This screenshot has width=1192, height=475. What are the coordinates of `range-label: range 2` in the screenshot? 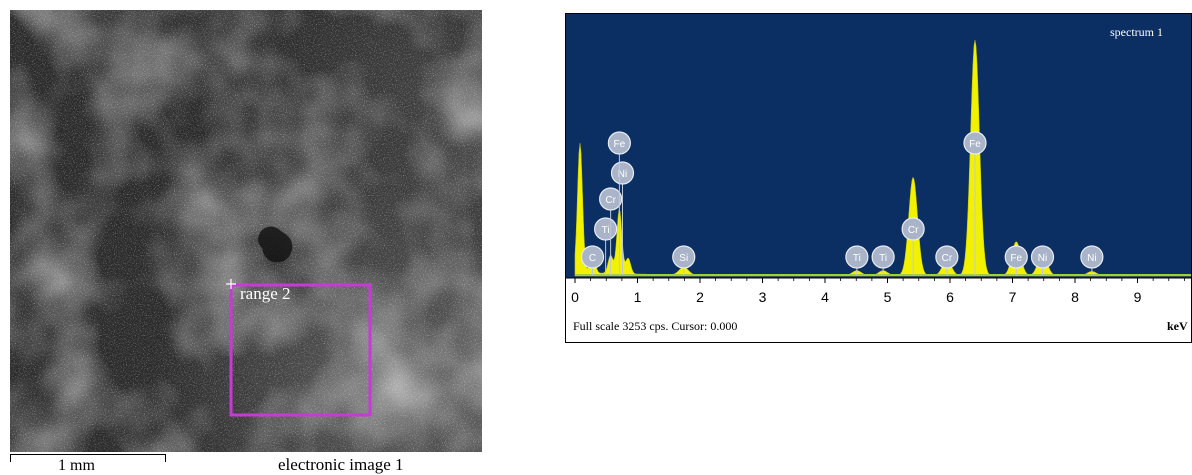 It's located at (265, 293).